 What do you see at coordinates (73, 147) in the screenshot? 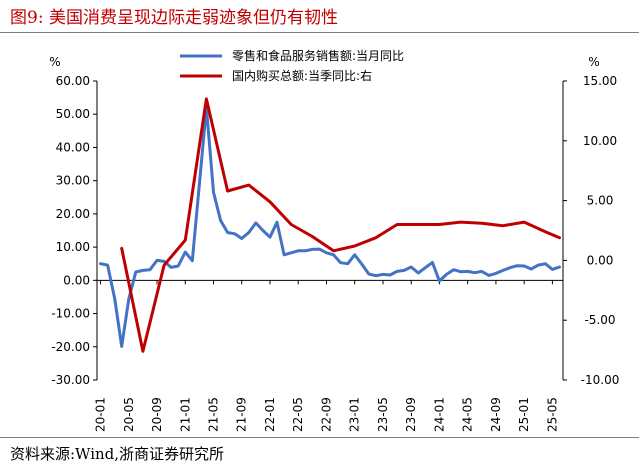
I see `y-left-tick-label: 40.00` at bounding box center [73, 147].